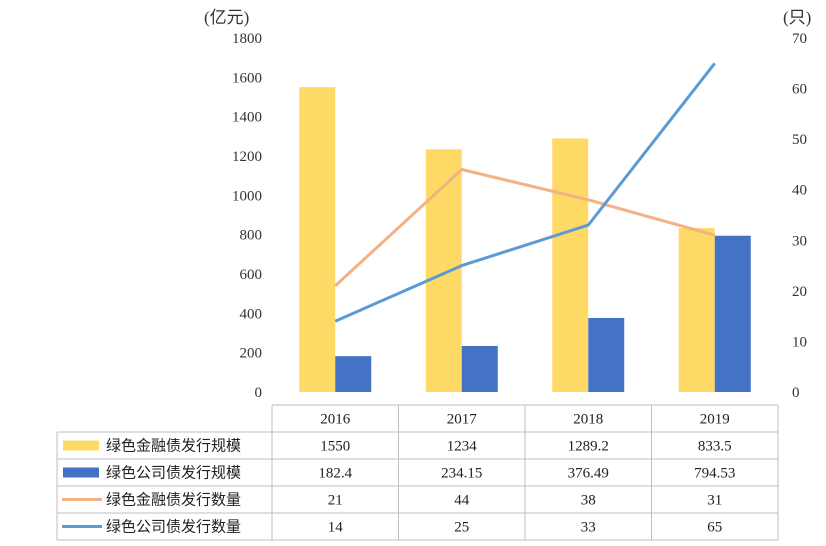 The height and width of the screenshot is (546, 826). What do you see at coordinates (226, 17) in the screenshot?
I see `left-axis-unit: (亿元)` at bounding box center [226, 17].